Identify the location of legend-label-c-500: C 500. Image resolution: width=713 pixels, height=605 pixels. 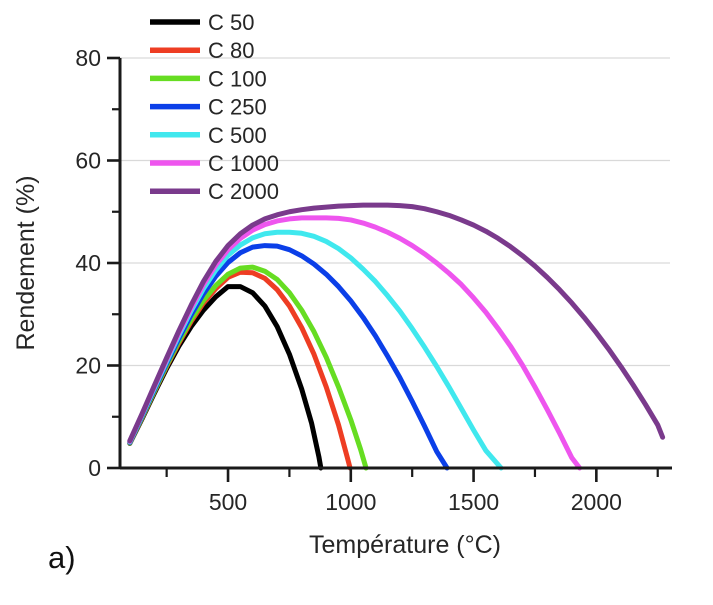
(237, 135).